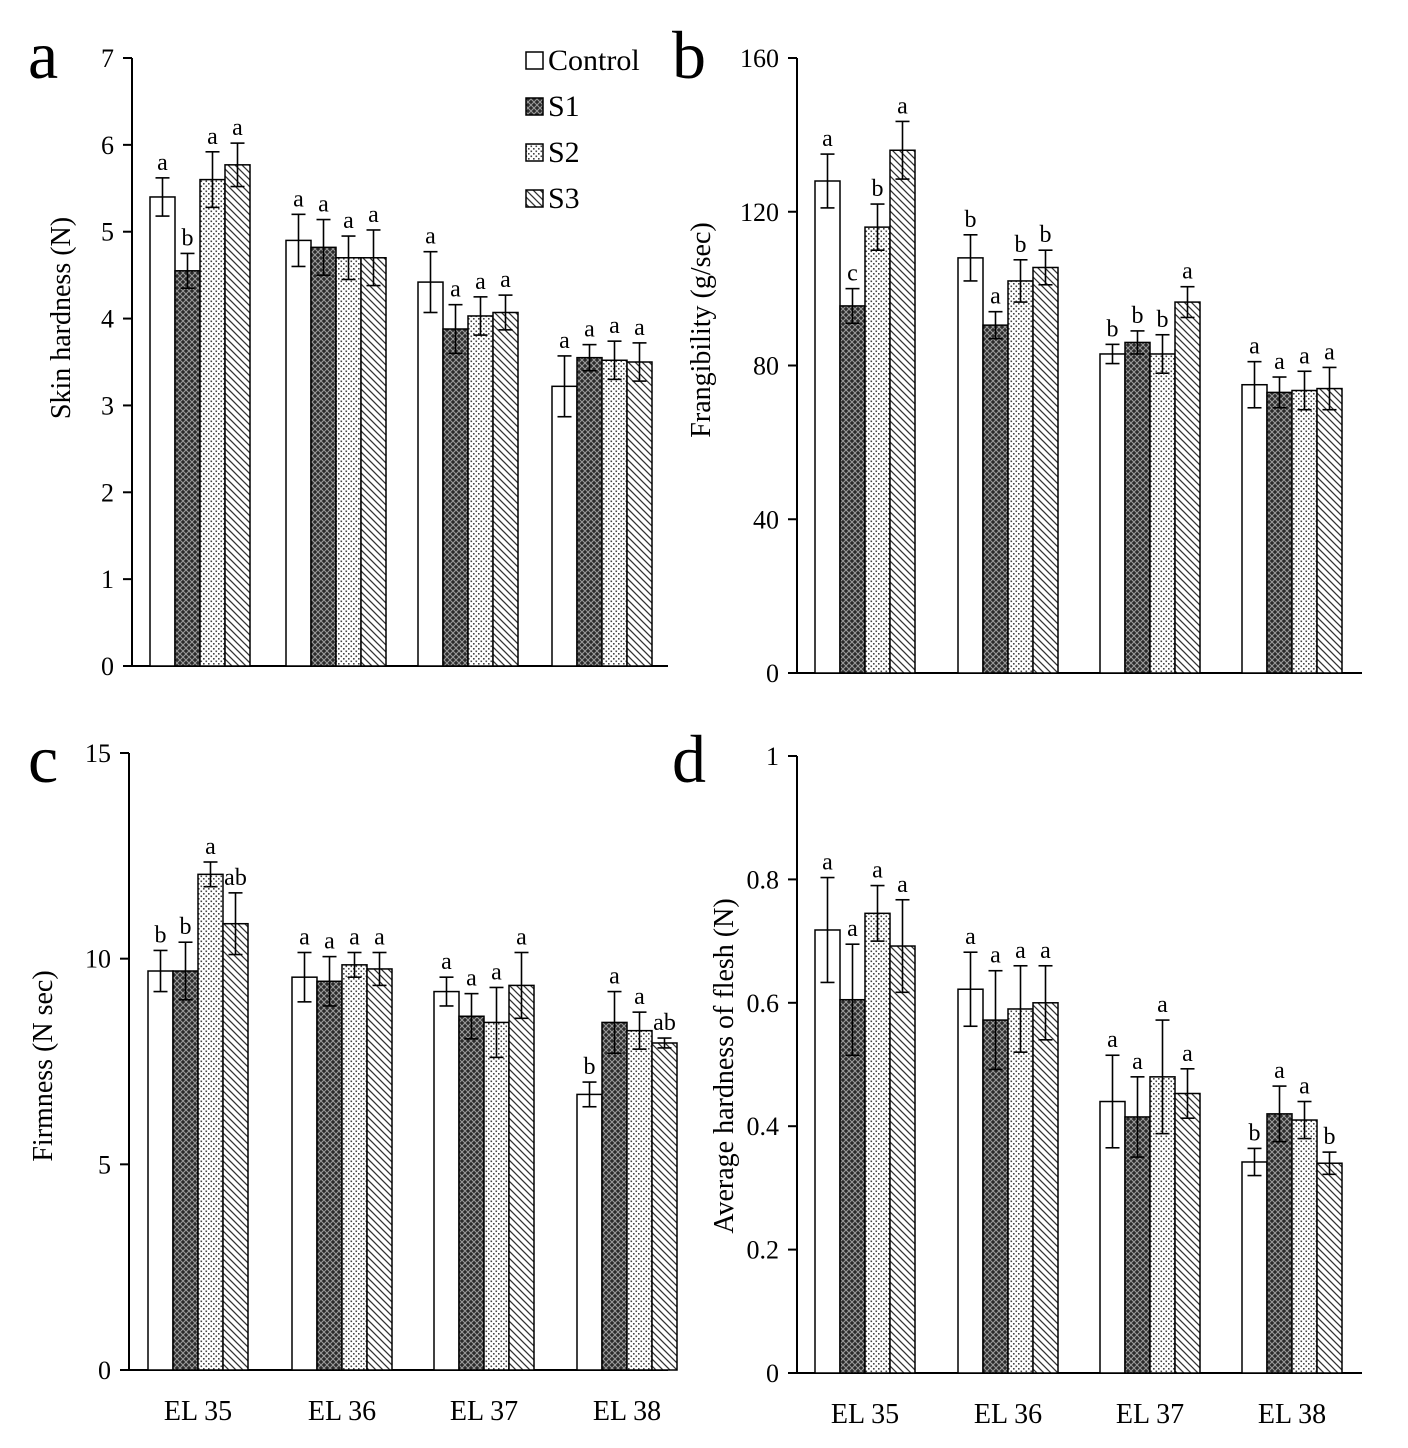 This screenshot has height=1448, width=1408. Describe the element at coordinates (446, 1180) in the screenshot. I see `bar-control-el37` at that location.